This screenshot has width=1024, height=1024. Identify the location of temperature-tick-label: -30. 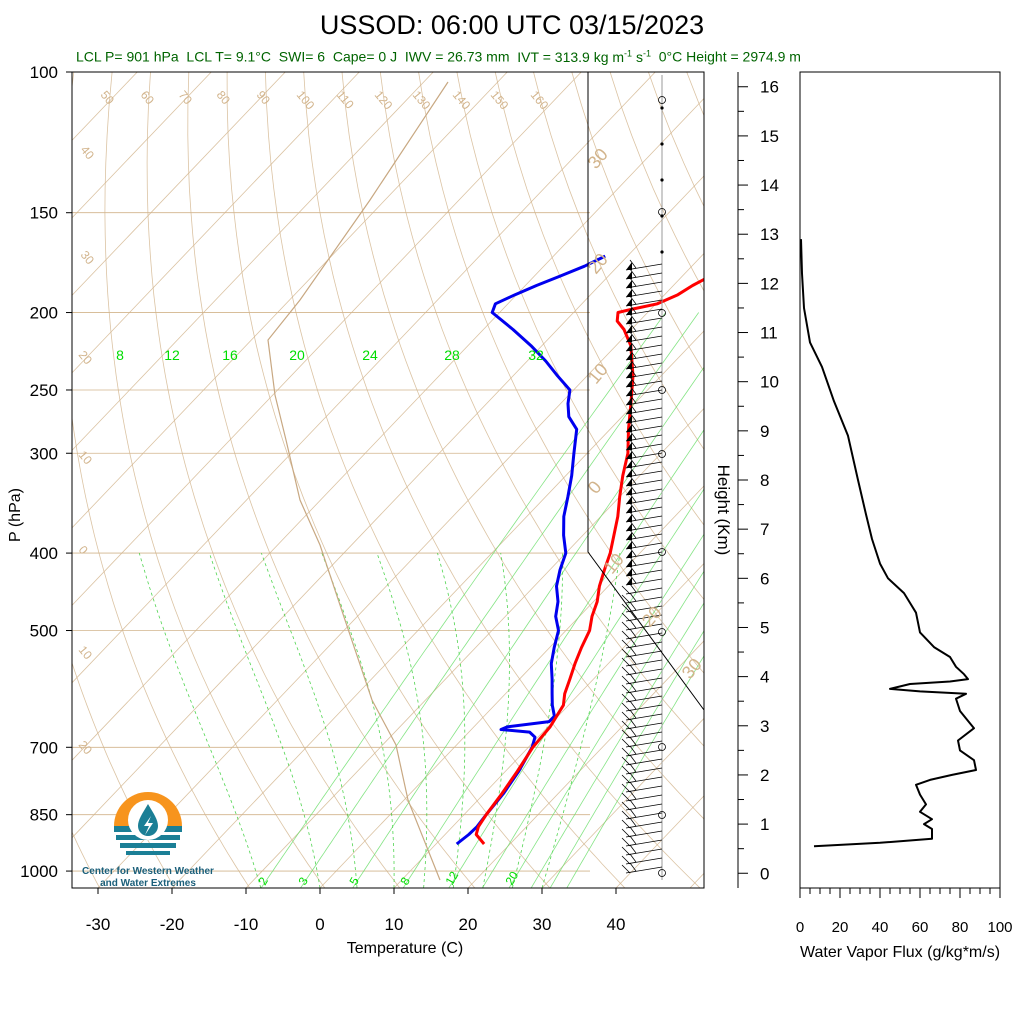
(98, 924).